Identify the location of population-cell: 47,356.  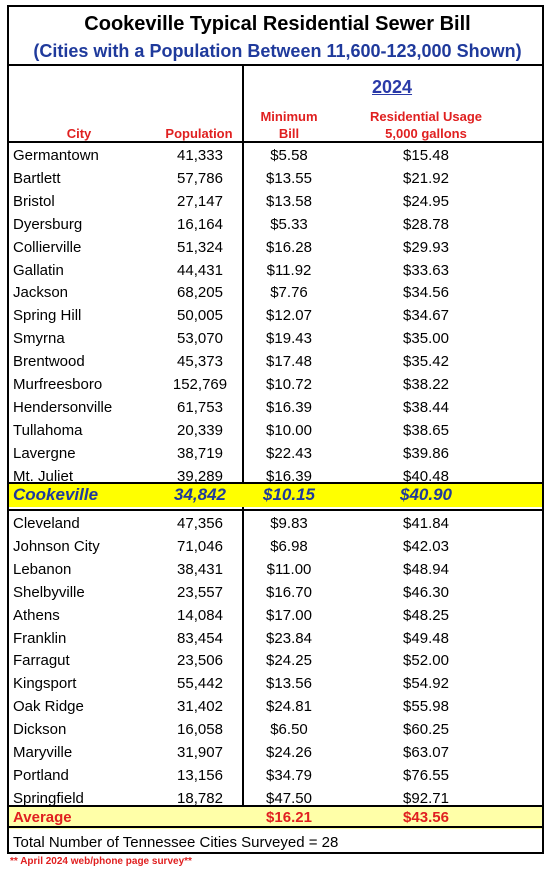
(200, 523).